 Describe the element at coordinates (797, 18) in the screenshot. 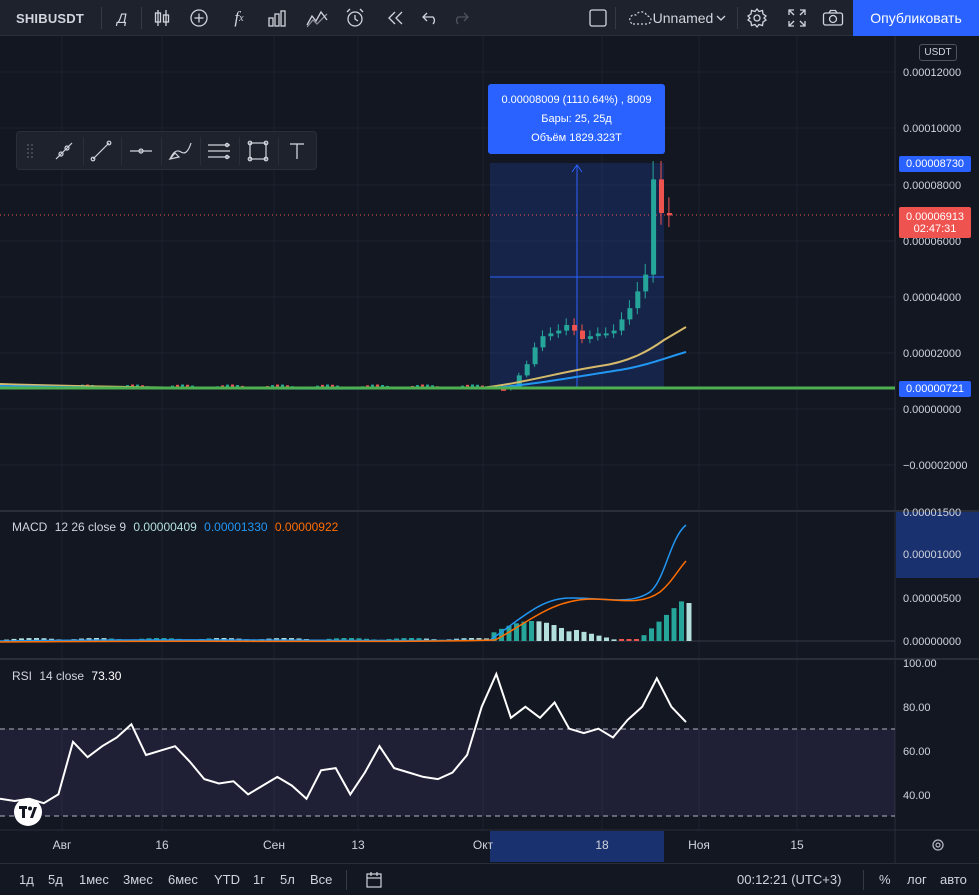

I see `fullscreen-icon` at that location.